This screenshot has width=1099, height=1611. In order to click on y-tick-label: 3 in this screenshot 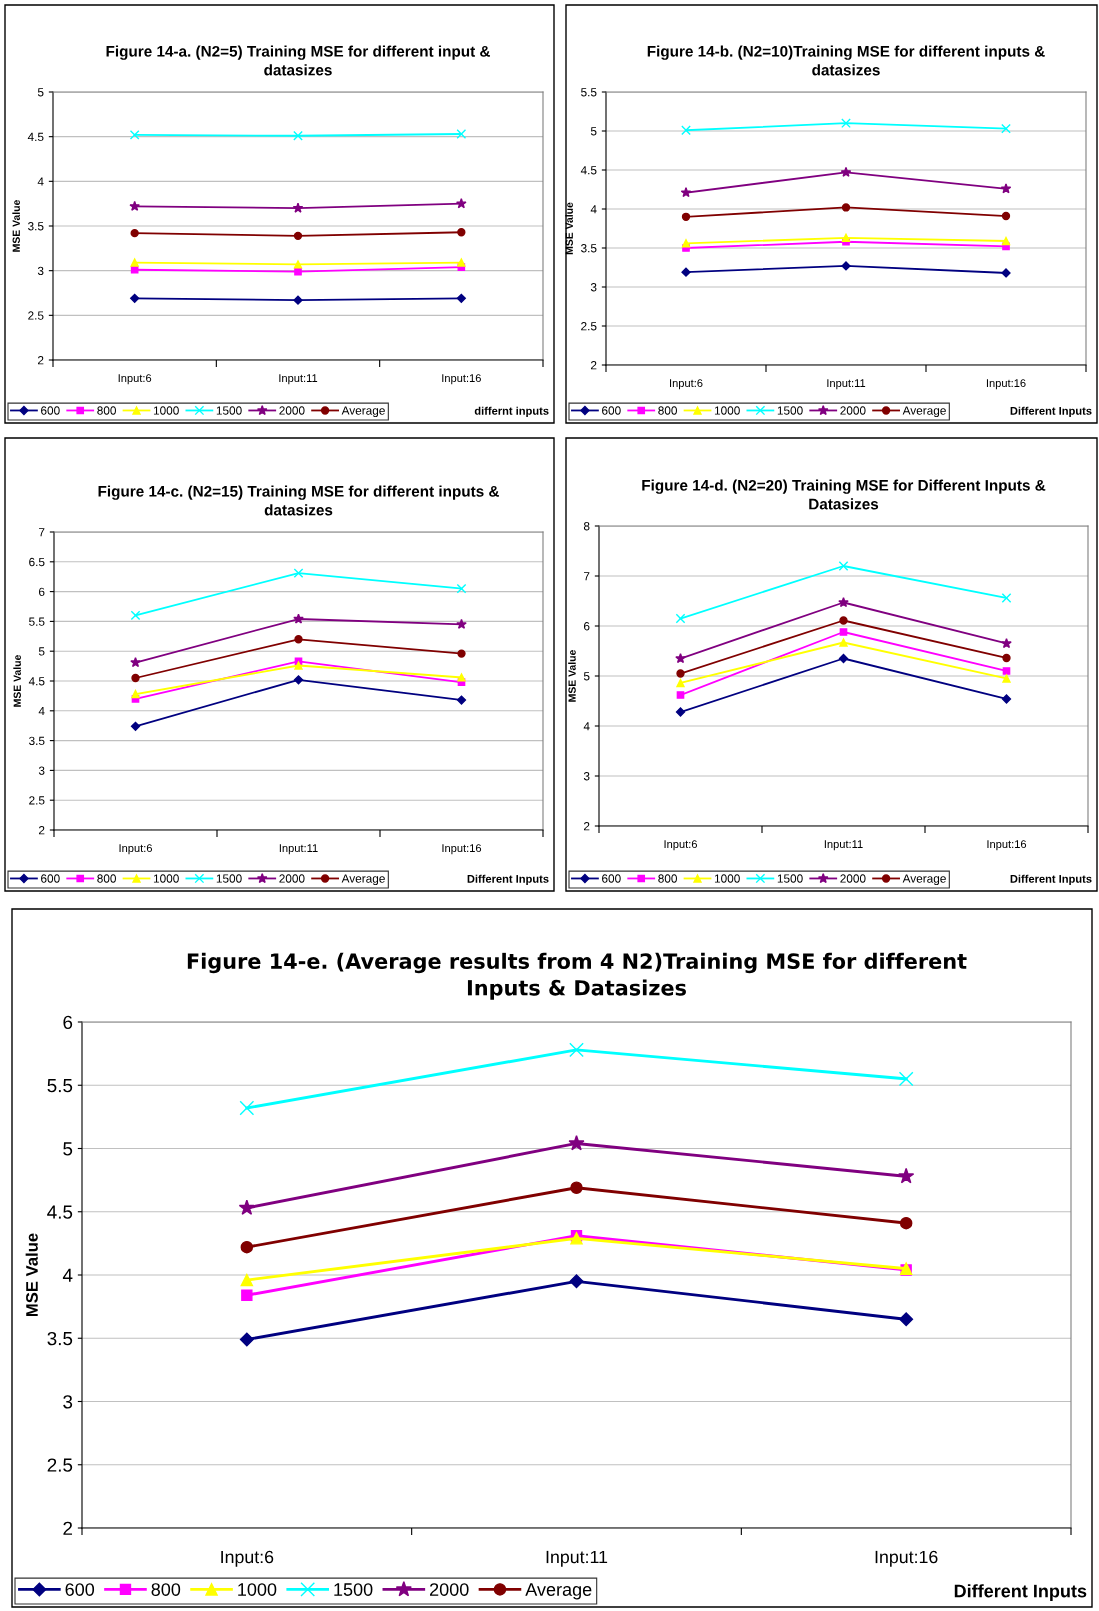, I will do `click(68, 1402)`.